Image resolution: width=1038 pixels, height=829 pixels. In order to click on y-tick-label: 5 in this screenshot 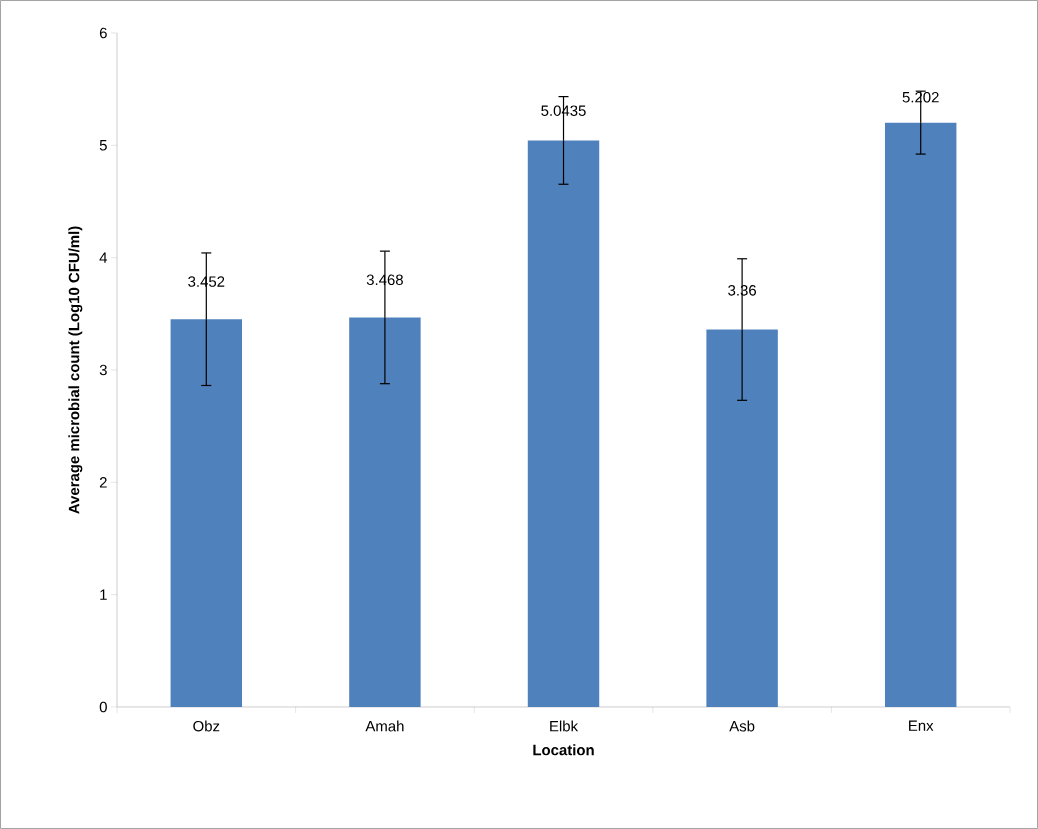, I will do `click(103, 145)`.